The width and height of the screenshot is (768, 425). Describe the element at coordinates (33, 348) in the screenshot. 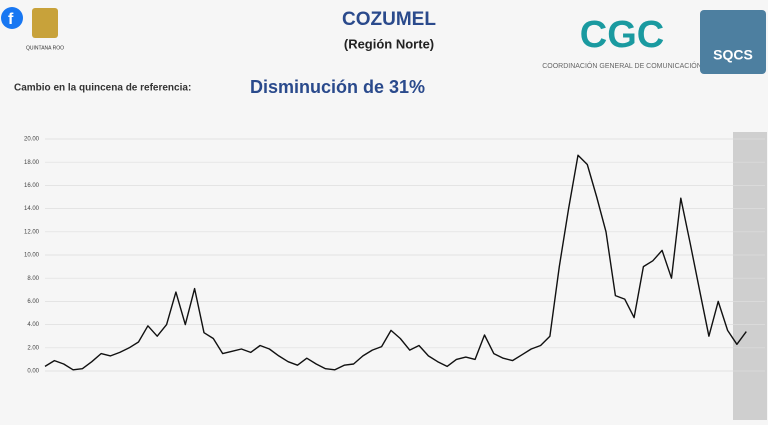

I see `y-tick-label: 2.00` at that location.